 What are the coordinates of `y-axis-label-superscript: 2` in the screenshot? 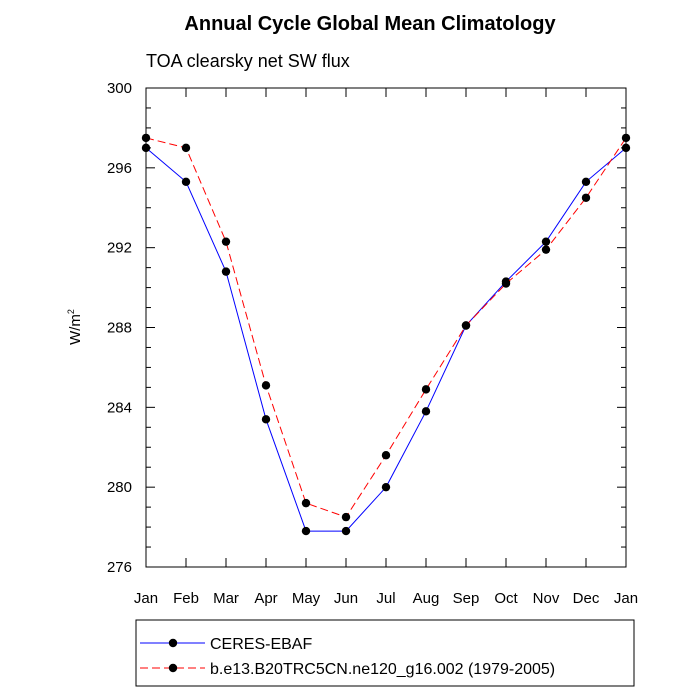 It's located at (71, 311).